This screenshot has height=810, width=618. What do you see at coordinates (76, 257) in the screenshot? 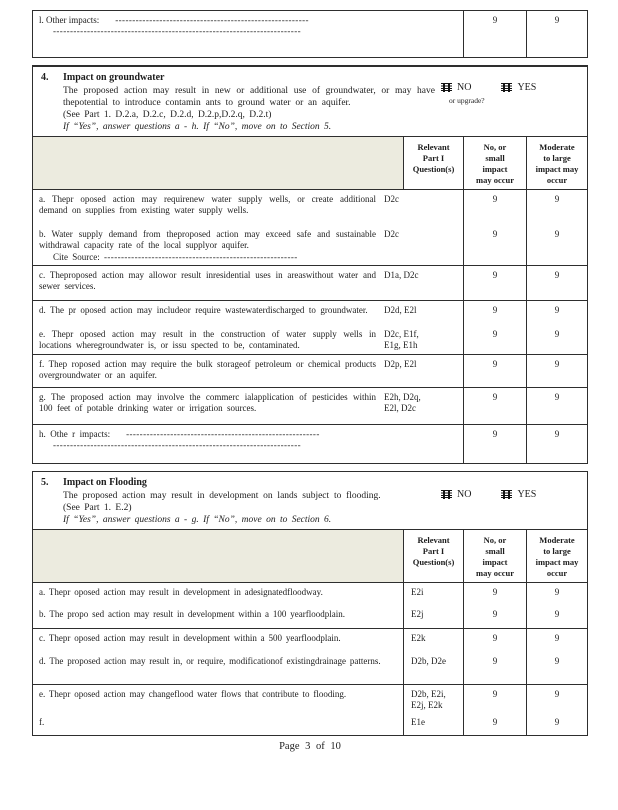
I see `cite-source-label: Cite Source:` at bounding box center [76, 257].